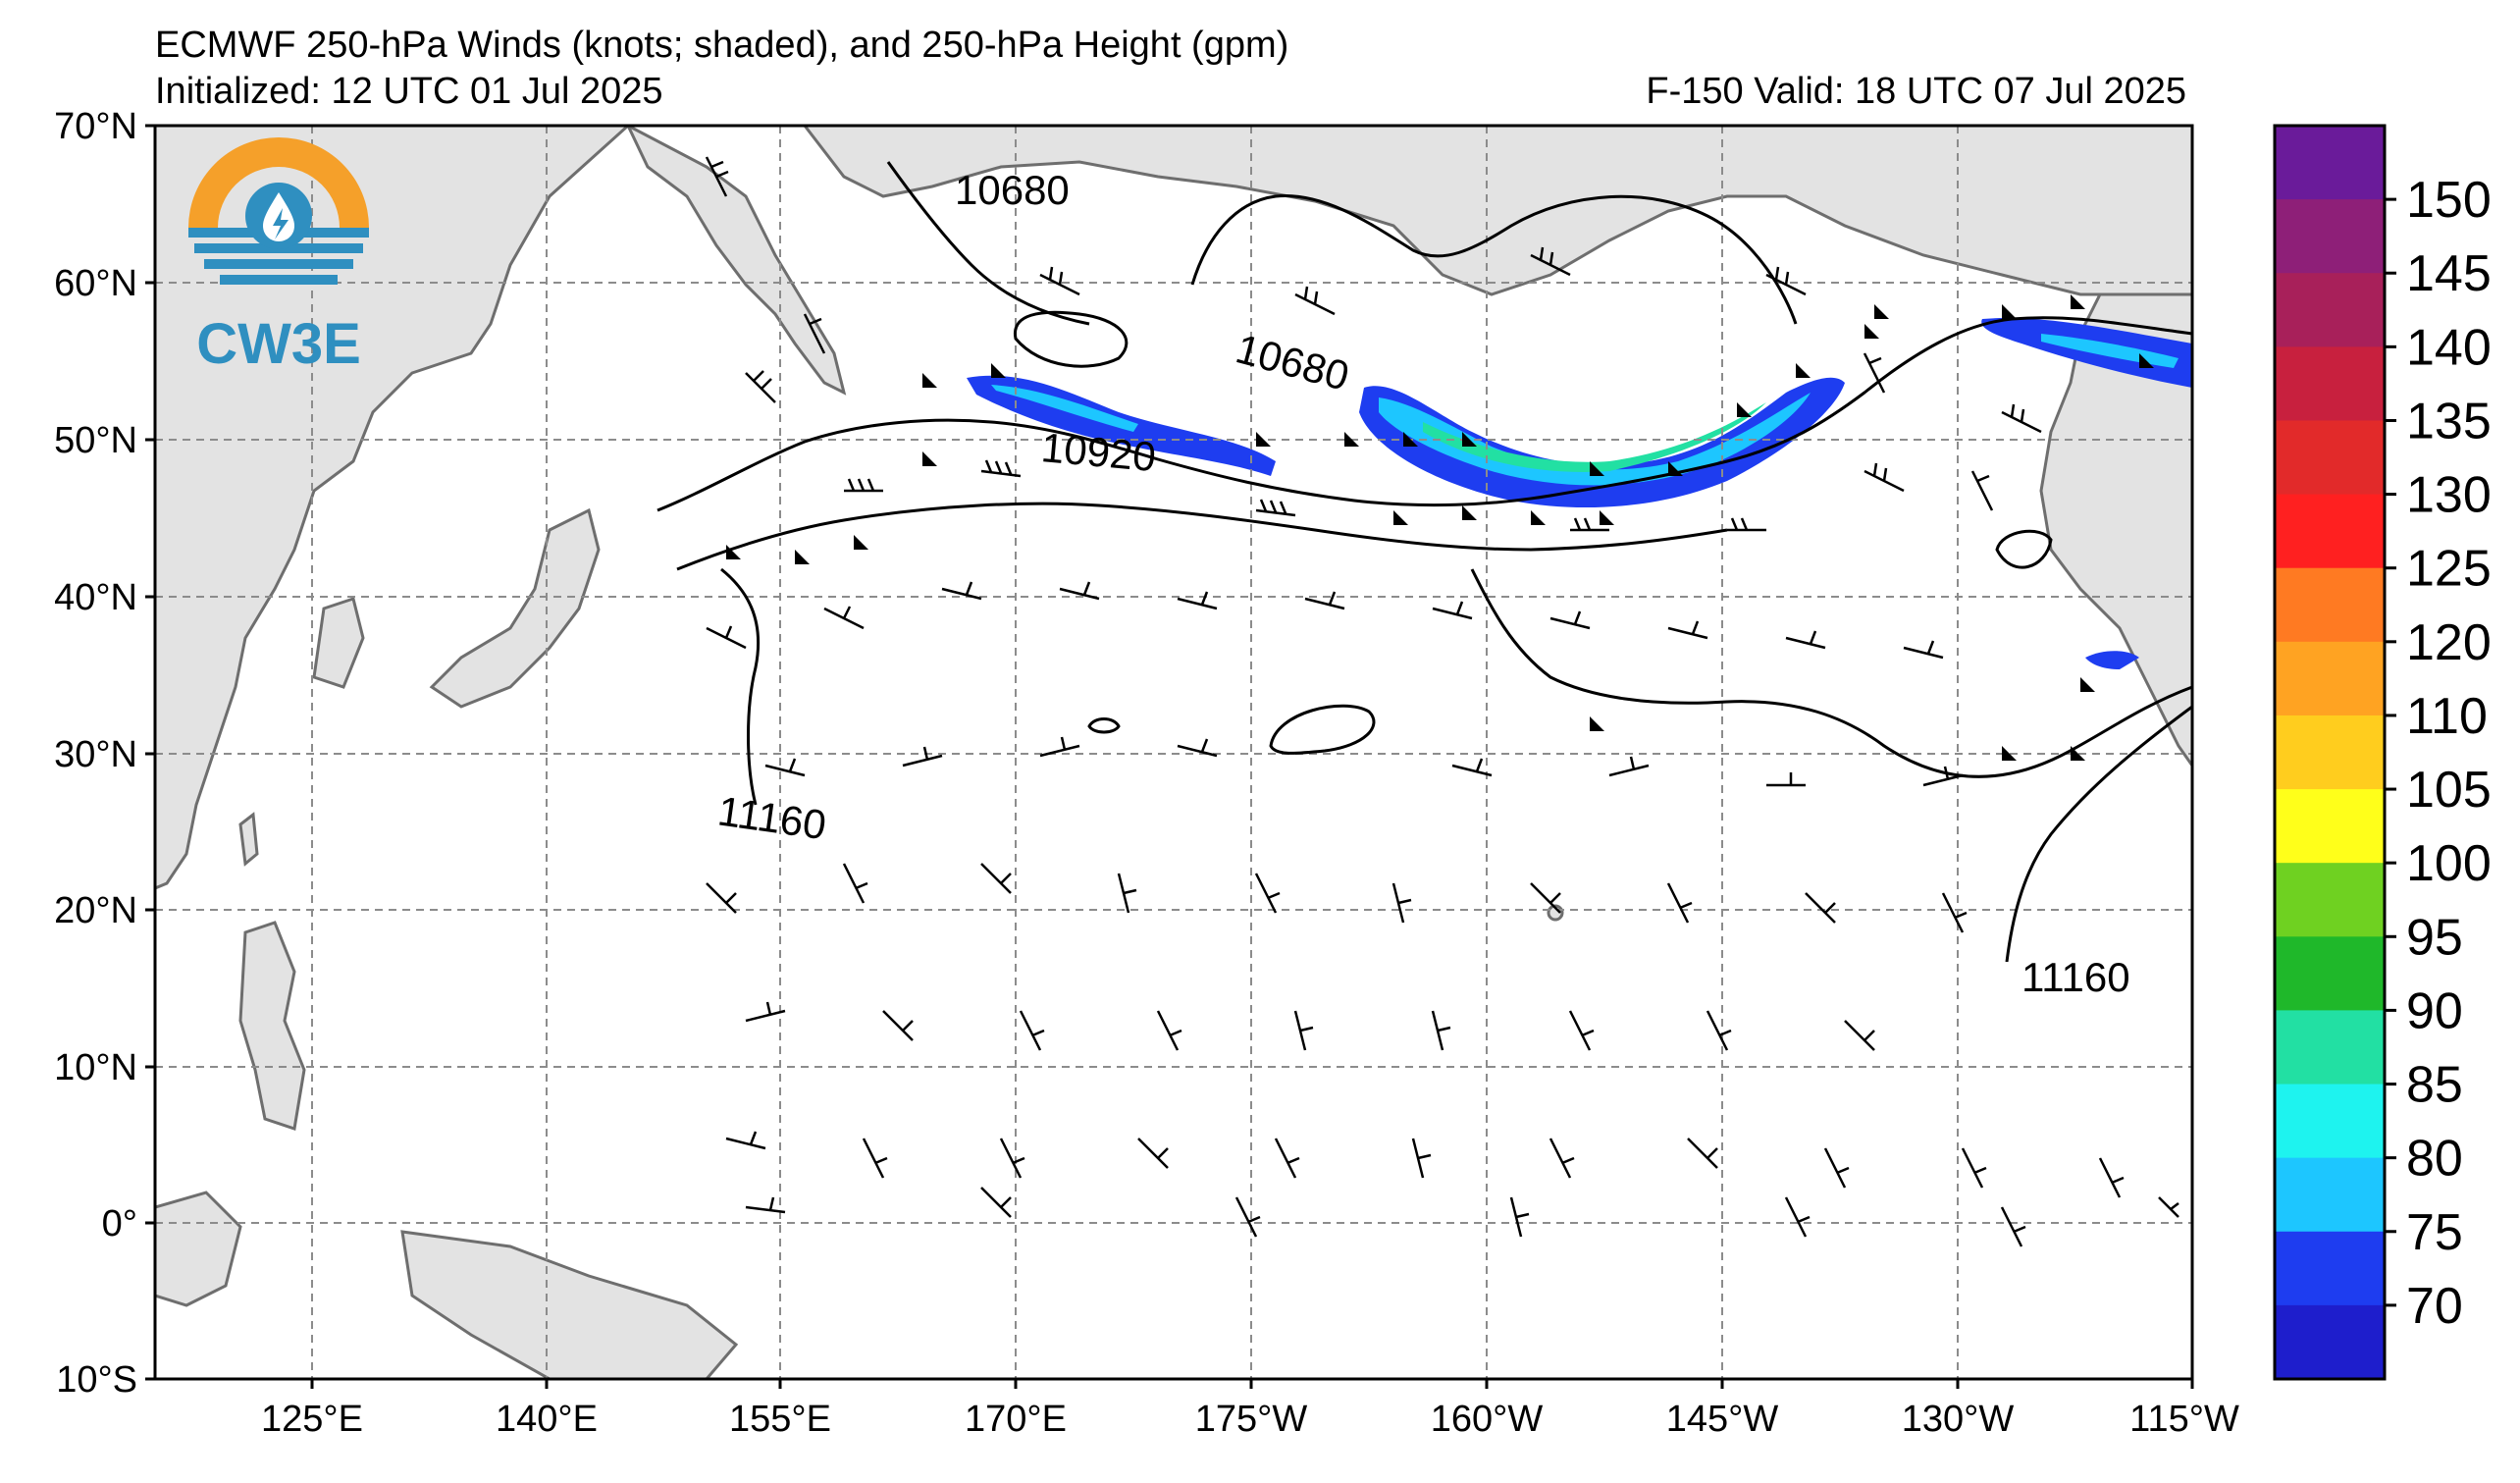  I want to click on land-asia, so click(393, 508).